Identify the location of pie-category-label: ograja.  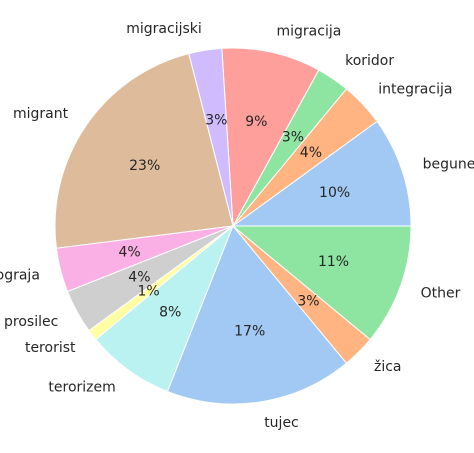
(20, 276).